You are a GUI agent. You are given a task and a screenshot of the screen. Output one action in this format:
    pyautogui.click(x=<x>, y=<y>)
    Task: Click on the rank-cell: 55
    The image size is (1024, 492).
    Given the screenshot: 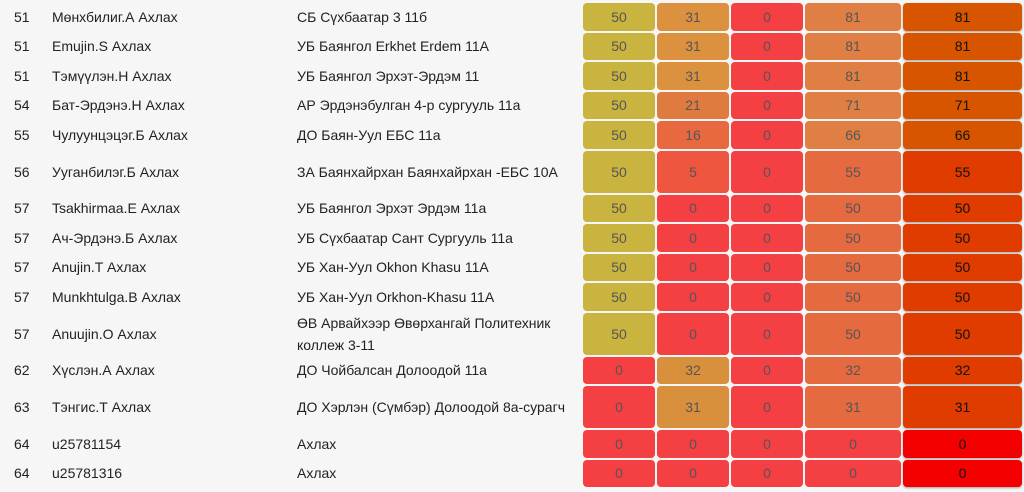 What is the action you would take?
    pyautogui.click(x=22, y=134)
    